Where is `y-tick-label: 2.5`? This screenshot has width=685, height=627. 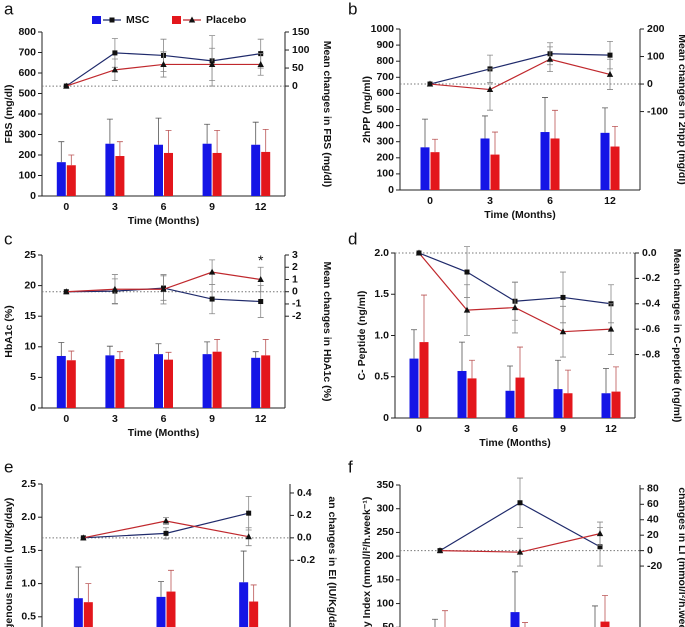
y-tick-label: 2.5 is located at coordinates (28, 484).